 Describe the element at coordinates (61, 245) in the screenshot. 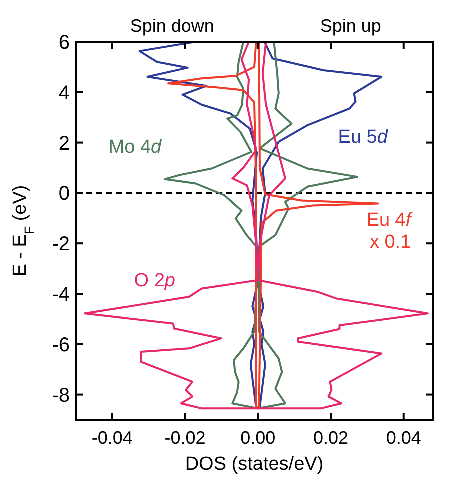

I see `y-tick-label: -2` at that location.